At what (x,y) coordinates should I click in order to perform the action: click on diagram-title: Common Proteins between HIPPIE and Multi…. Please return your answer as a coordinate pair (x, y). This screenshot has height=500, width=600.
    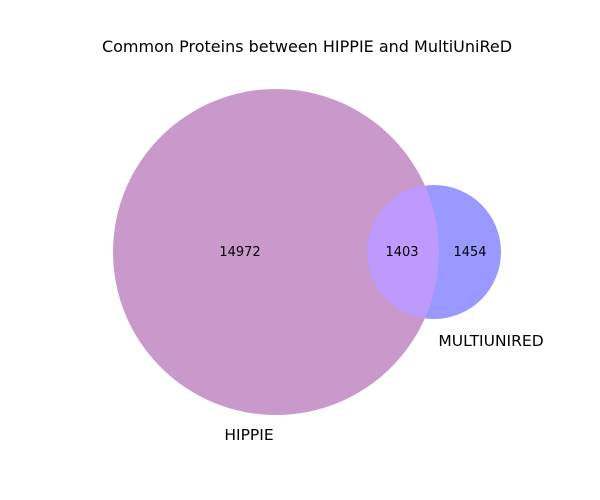
    Looking at the image, I should click on (307, 46).